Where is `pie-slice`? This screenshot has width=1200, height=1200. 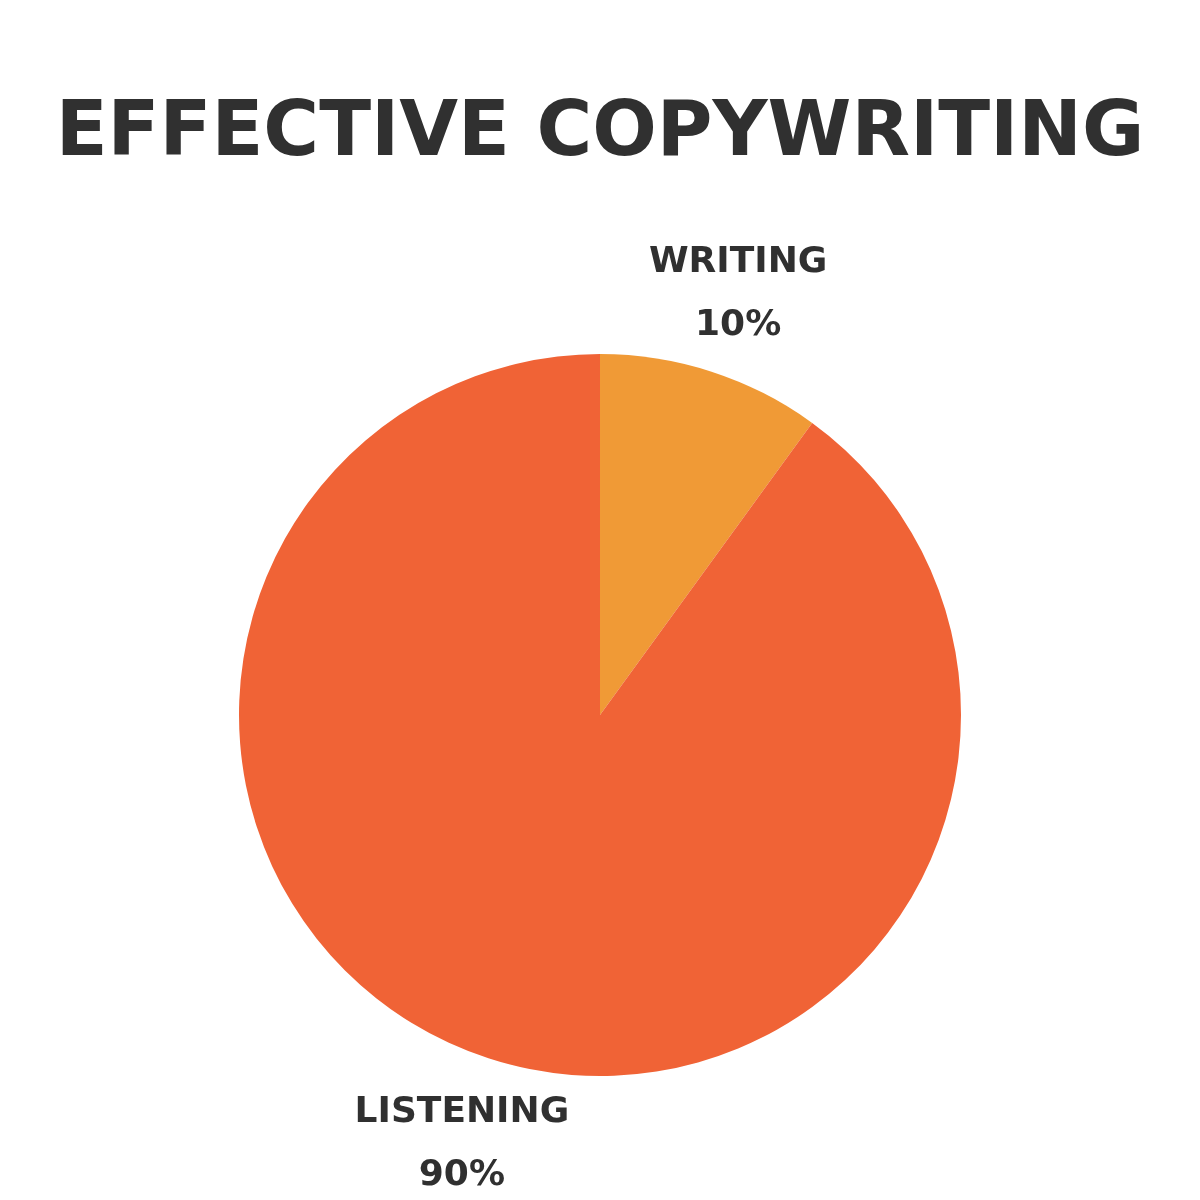
pie-slice is located at coordinates (706, 534).